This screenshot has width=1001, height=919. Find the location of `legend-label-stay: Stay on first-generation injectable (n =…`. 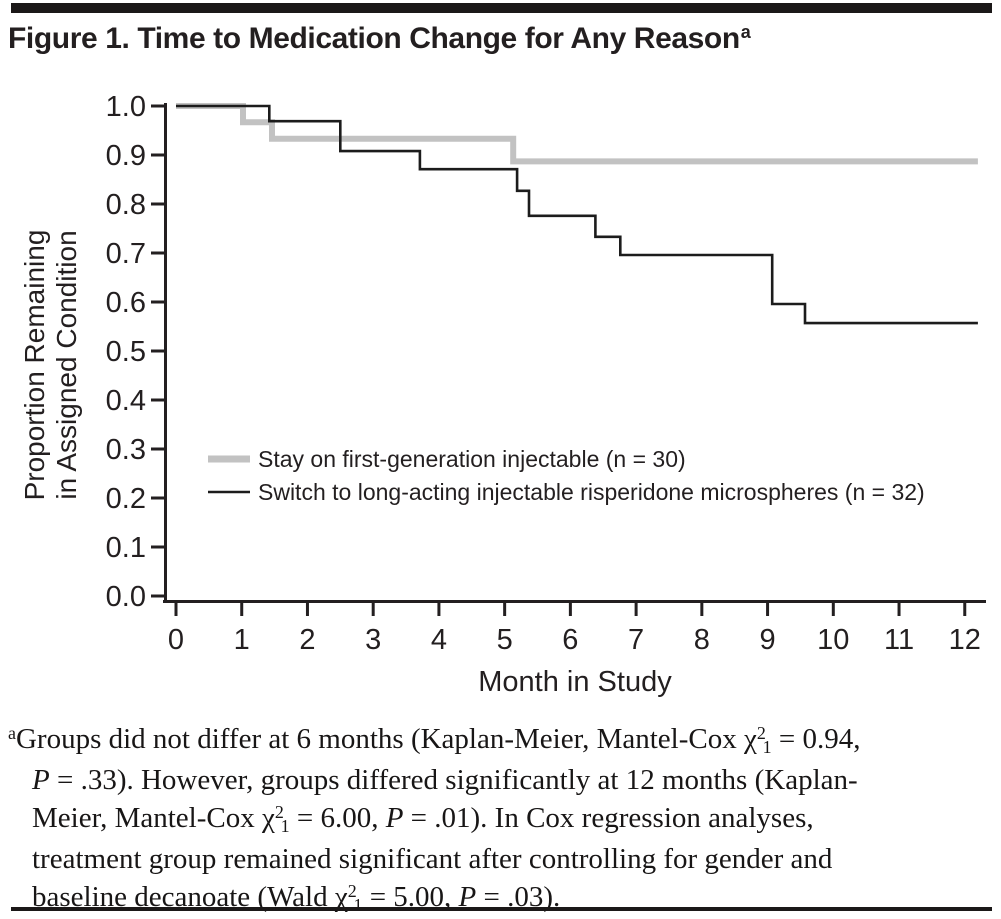

legend-label-stay: Stay on first-generation injectable (n =… is located at coordinates (472, 459).